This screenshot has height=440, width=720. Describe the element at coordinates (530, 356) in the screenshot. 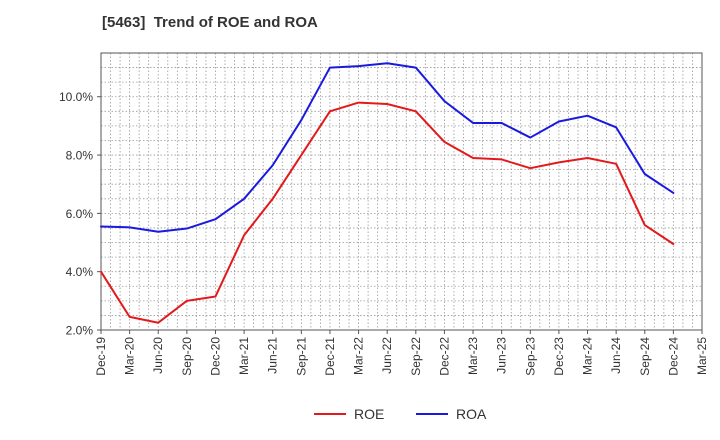

I see `x-tick-label: Sep-23` at that location.